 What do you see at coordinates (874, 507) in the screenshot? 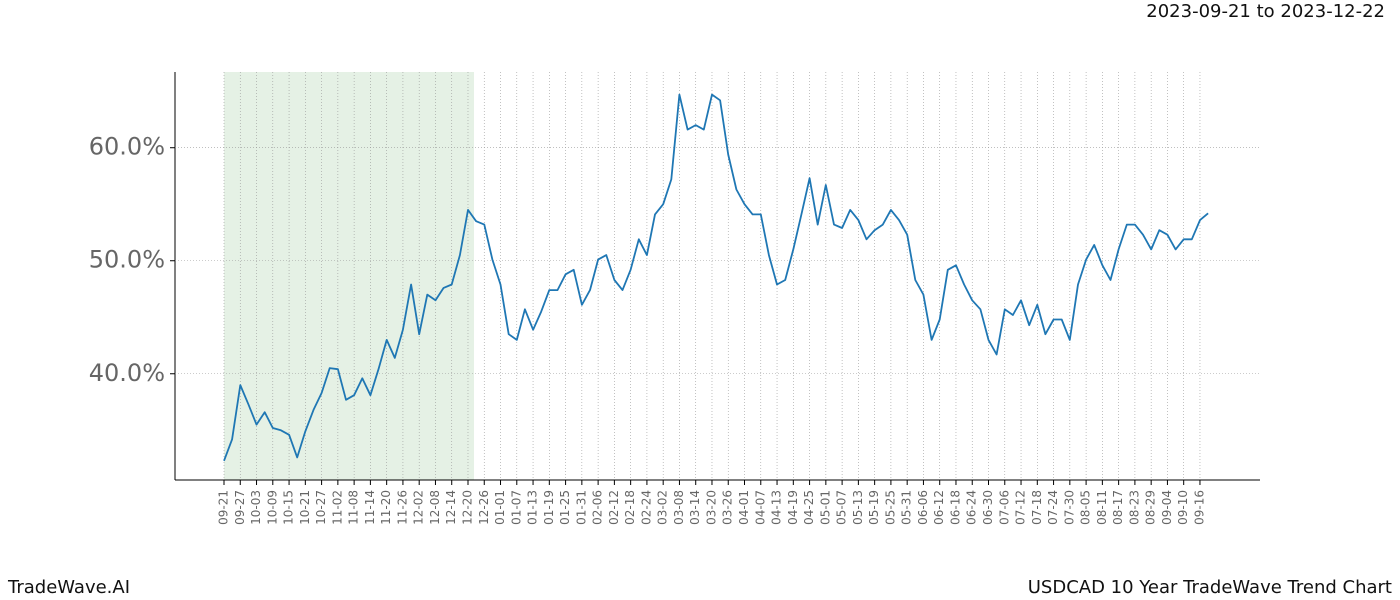
I see `x-tick-label: 05-19` at bounding box center [874, 507].